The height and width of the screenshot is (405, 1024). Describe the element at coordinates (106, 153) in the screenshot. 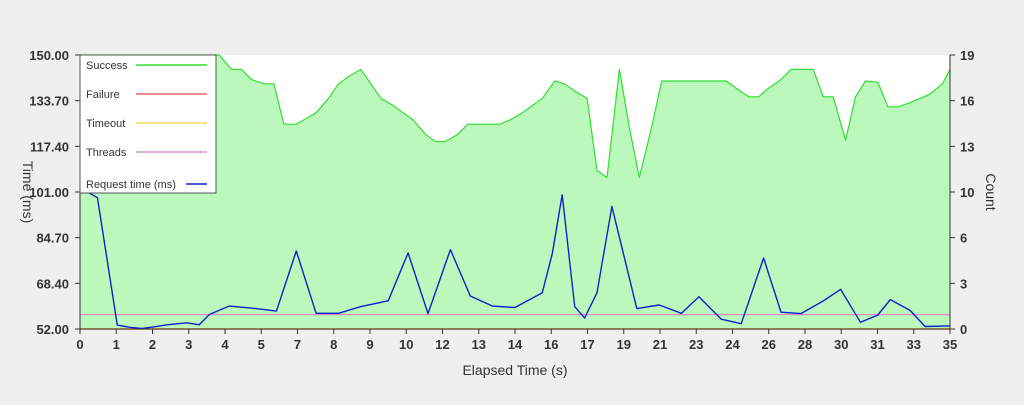

I see `legend-label-threads: Threads` at that location.